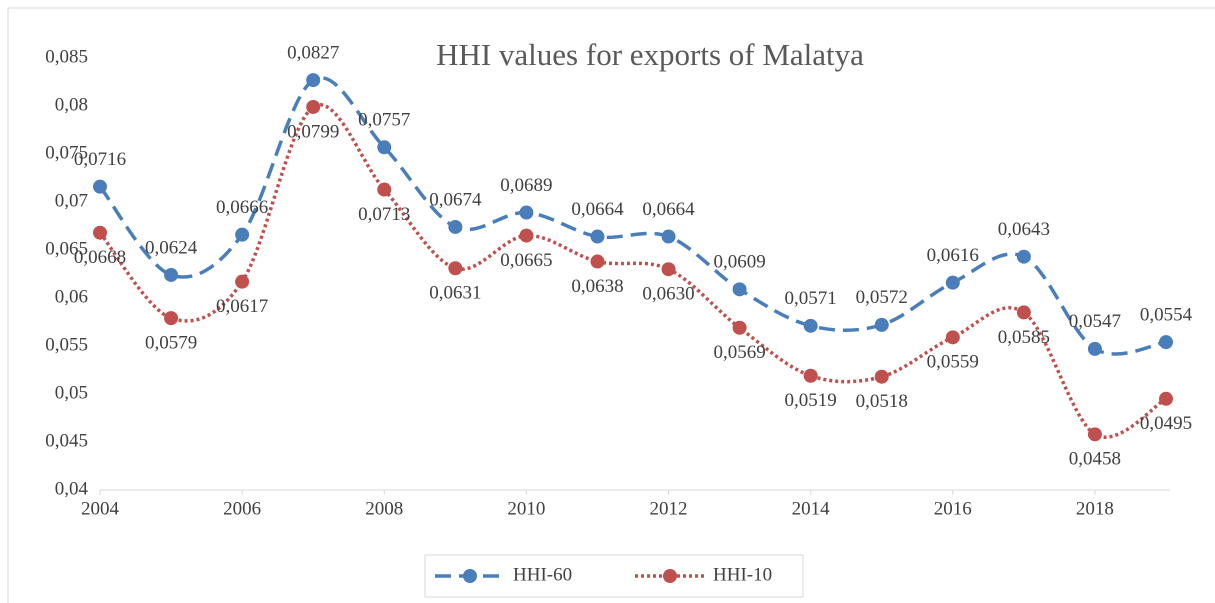 The width and height of the screenshot is (1215, 603). I want to click on data-label: 0,0643, so click(1024, 229).